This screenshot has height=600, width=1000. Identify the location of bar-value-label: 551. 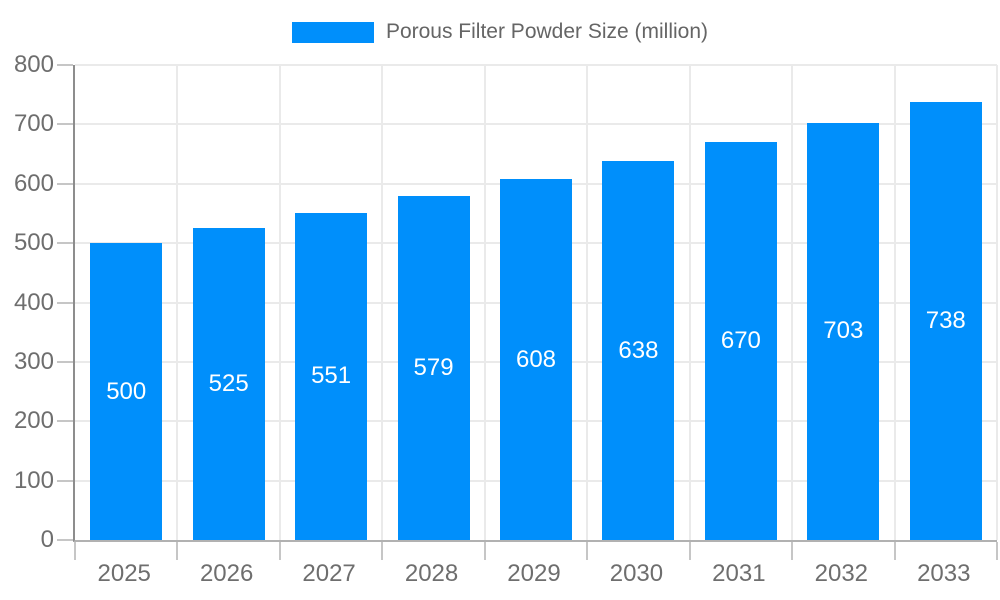
(331, 376).